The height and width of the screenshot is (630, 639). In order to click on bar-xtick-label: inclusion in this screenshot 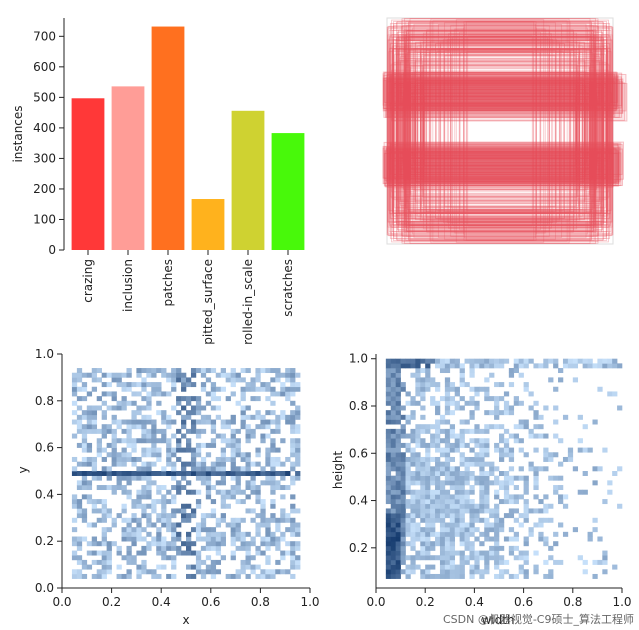, I will do `click(128, 285)`.